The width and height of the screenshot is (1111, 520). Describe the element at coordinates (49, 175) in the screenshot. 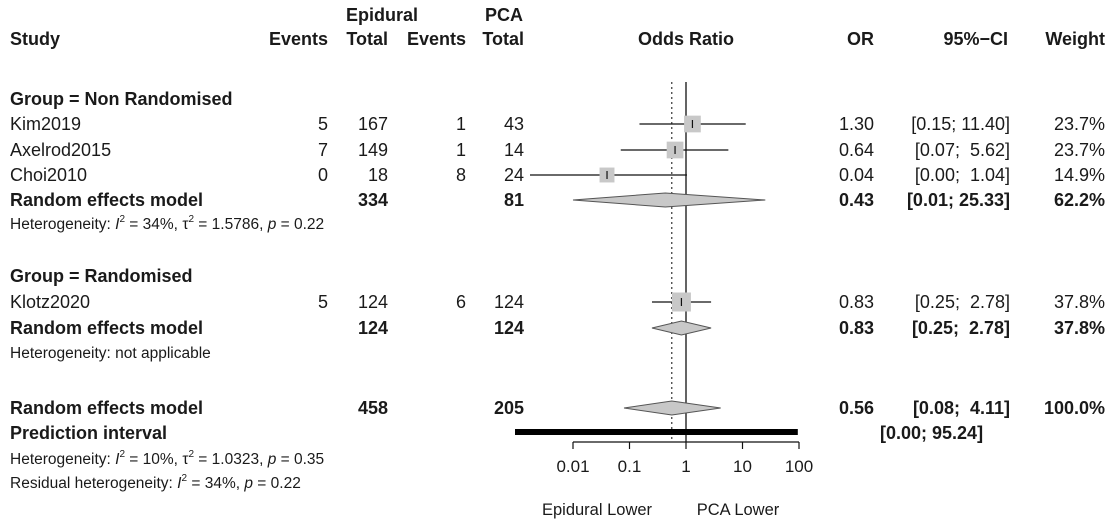

I see `study-name: Choi2010` at that location.